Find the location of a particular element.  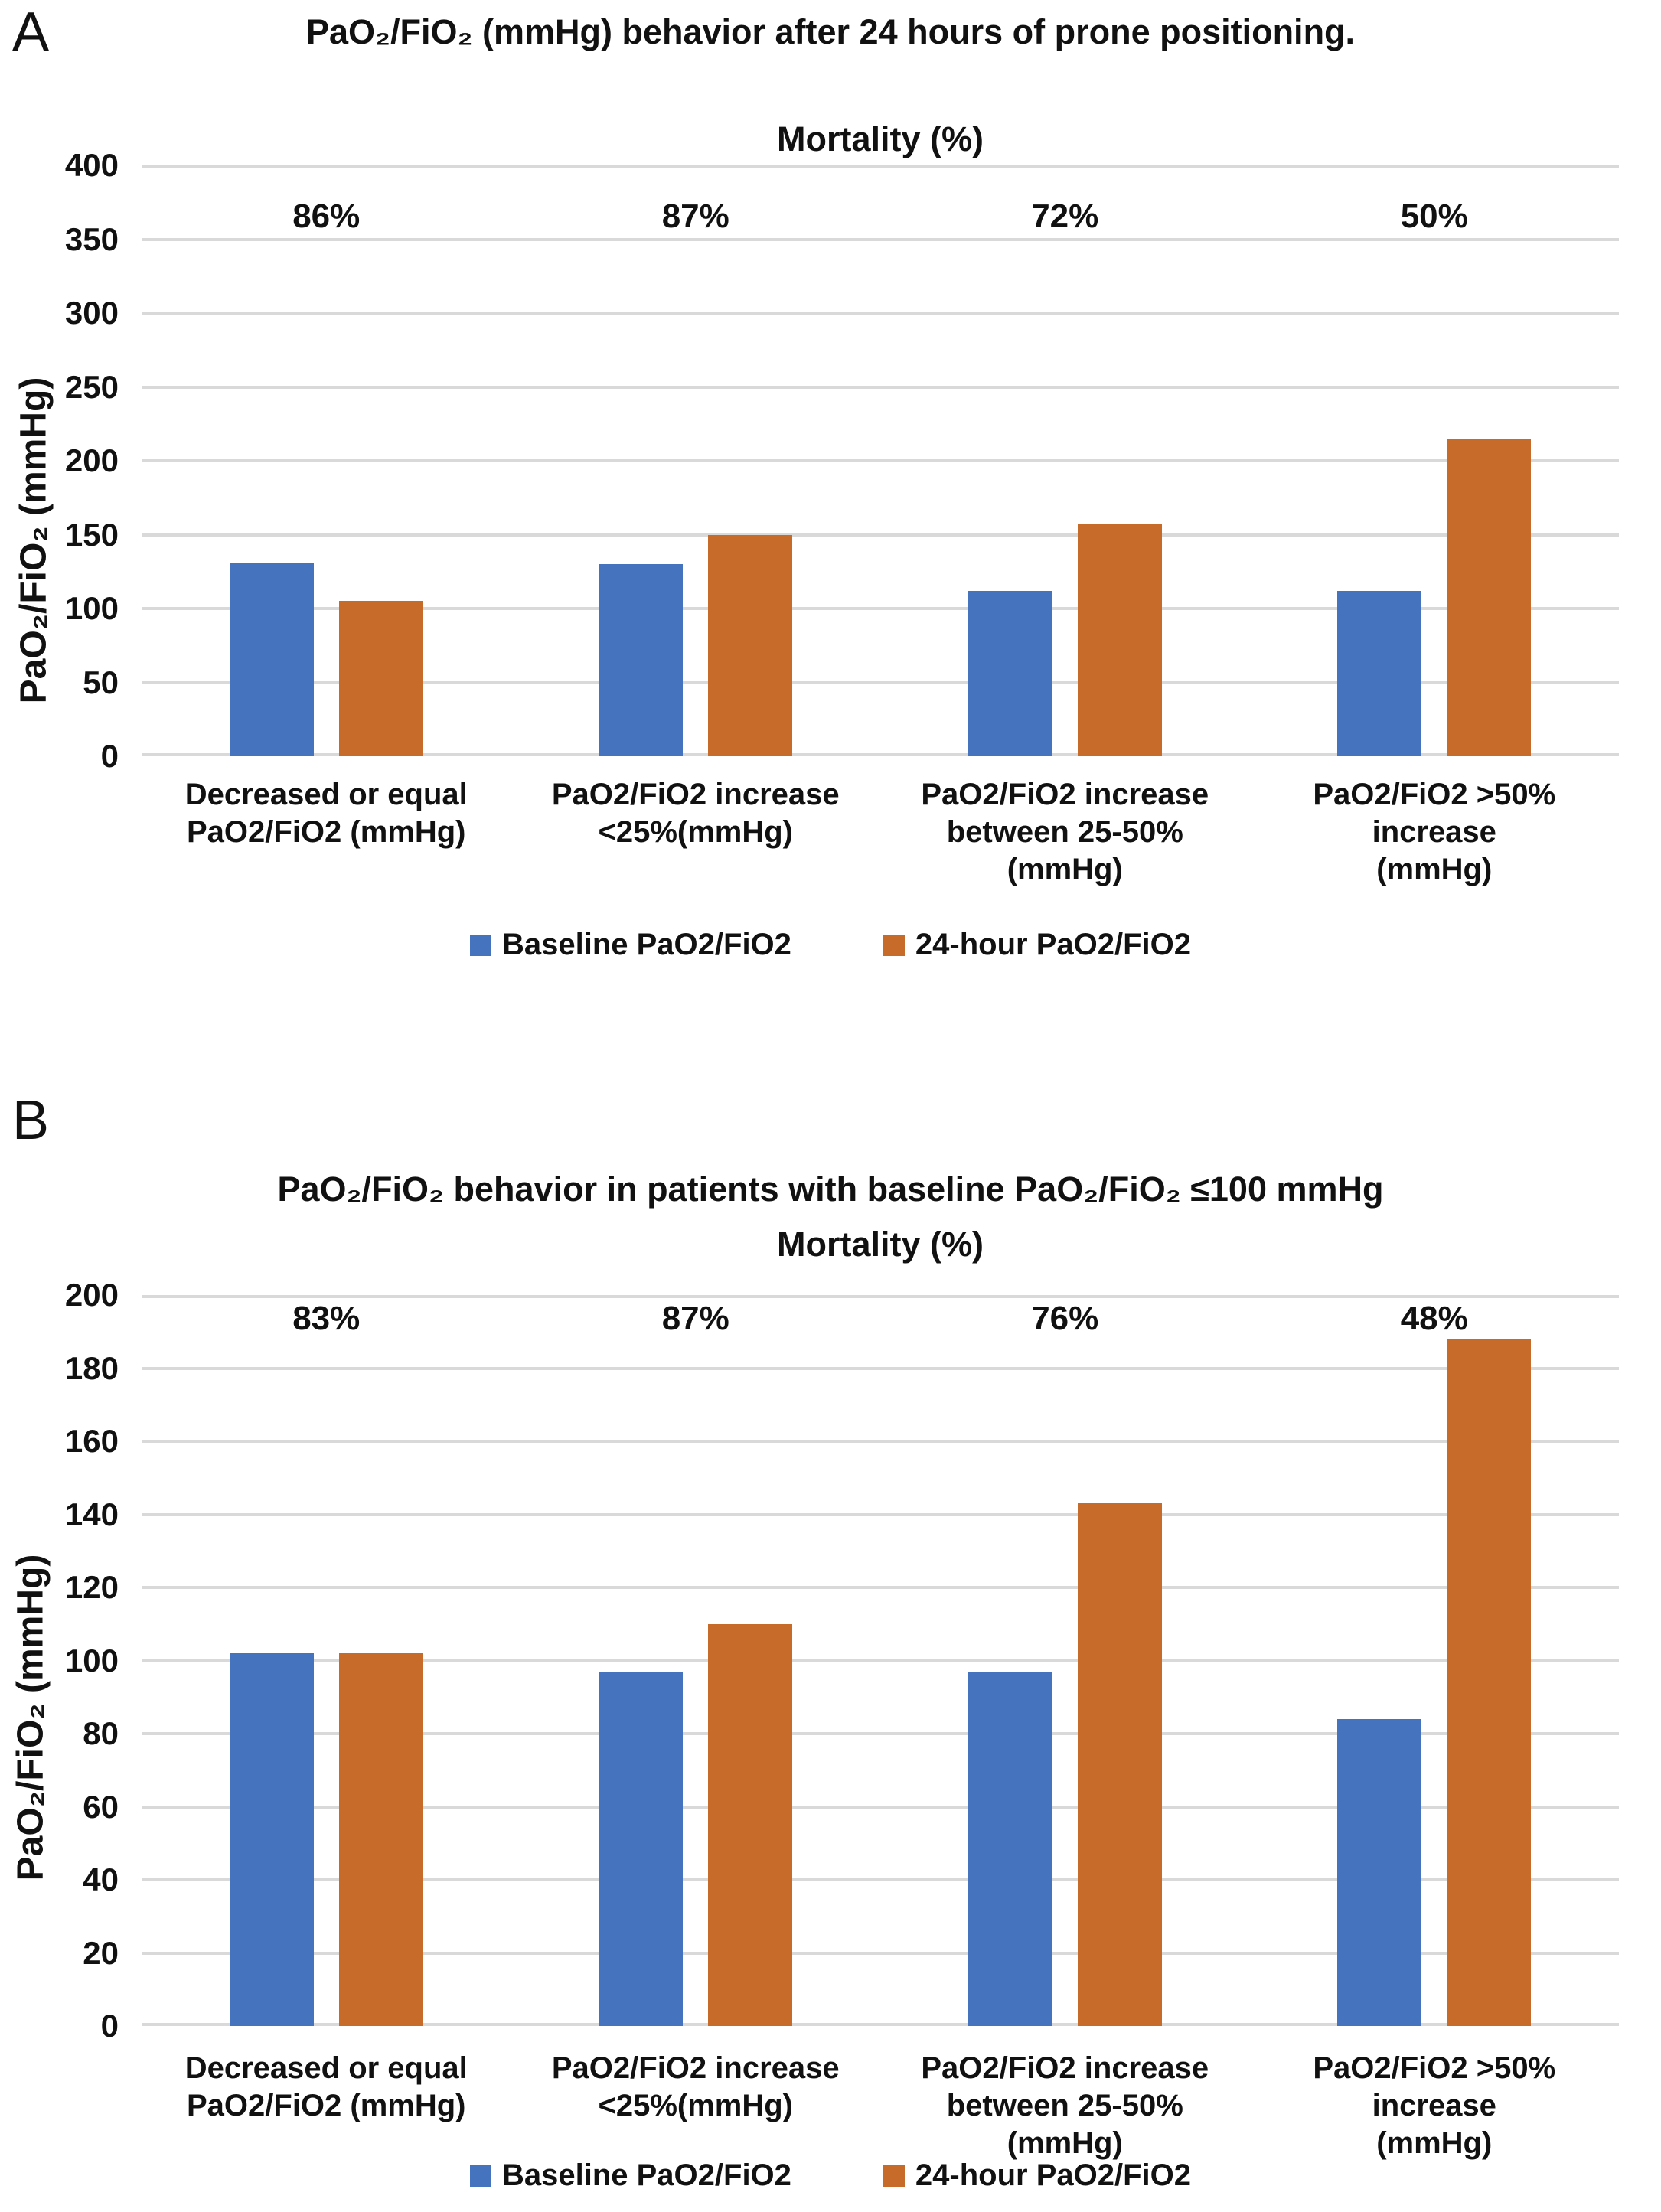

y-tick-label: 120 is located at coordinates (91, 1587).